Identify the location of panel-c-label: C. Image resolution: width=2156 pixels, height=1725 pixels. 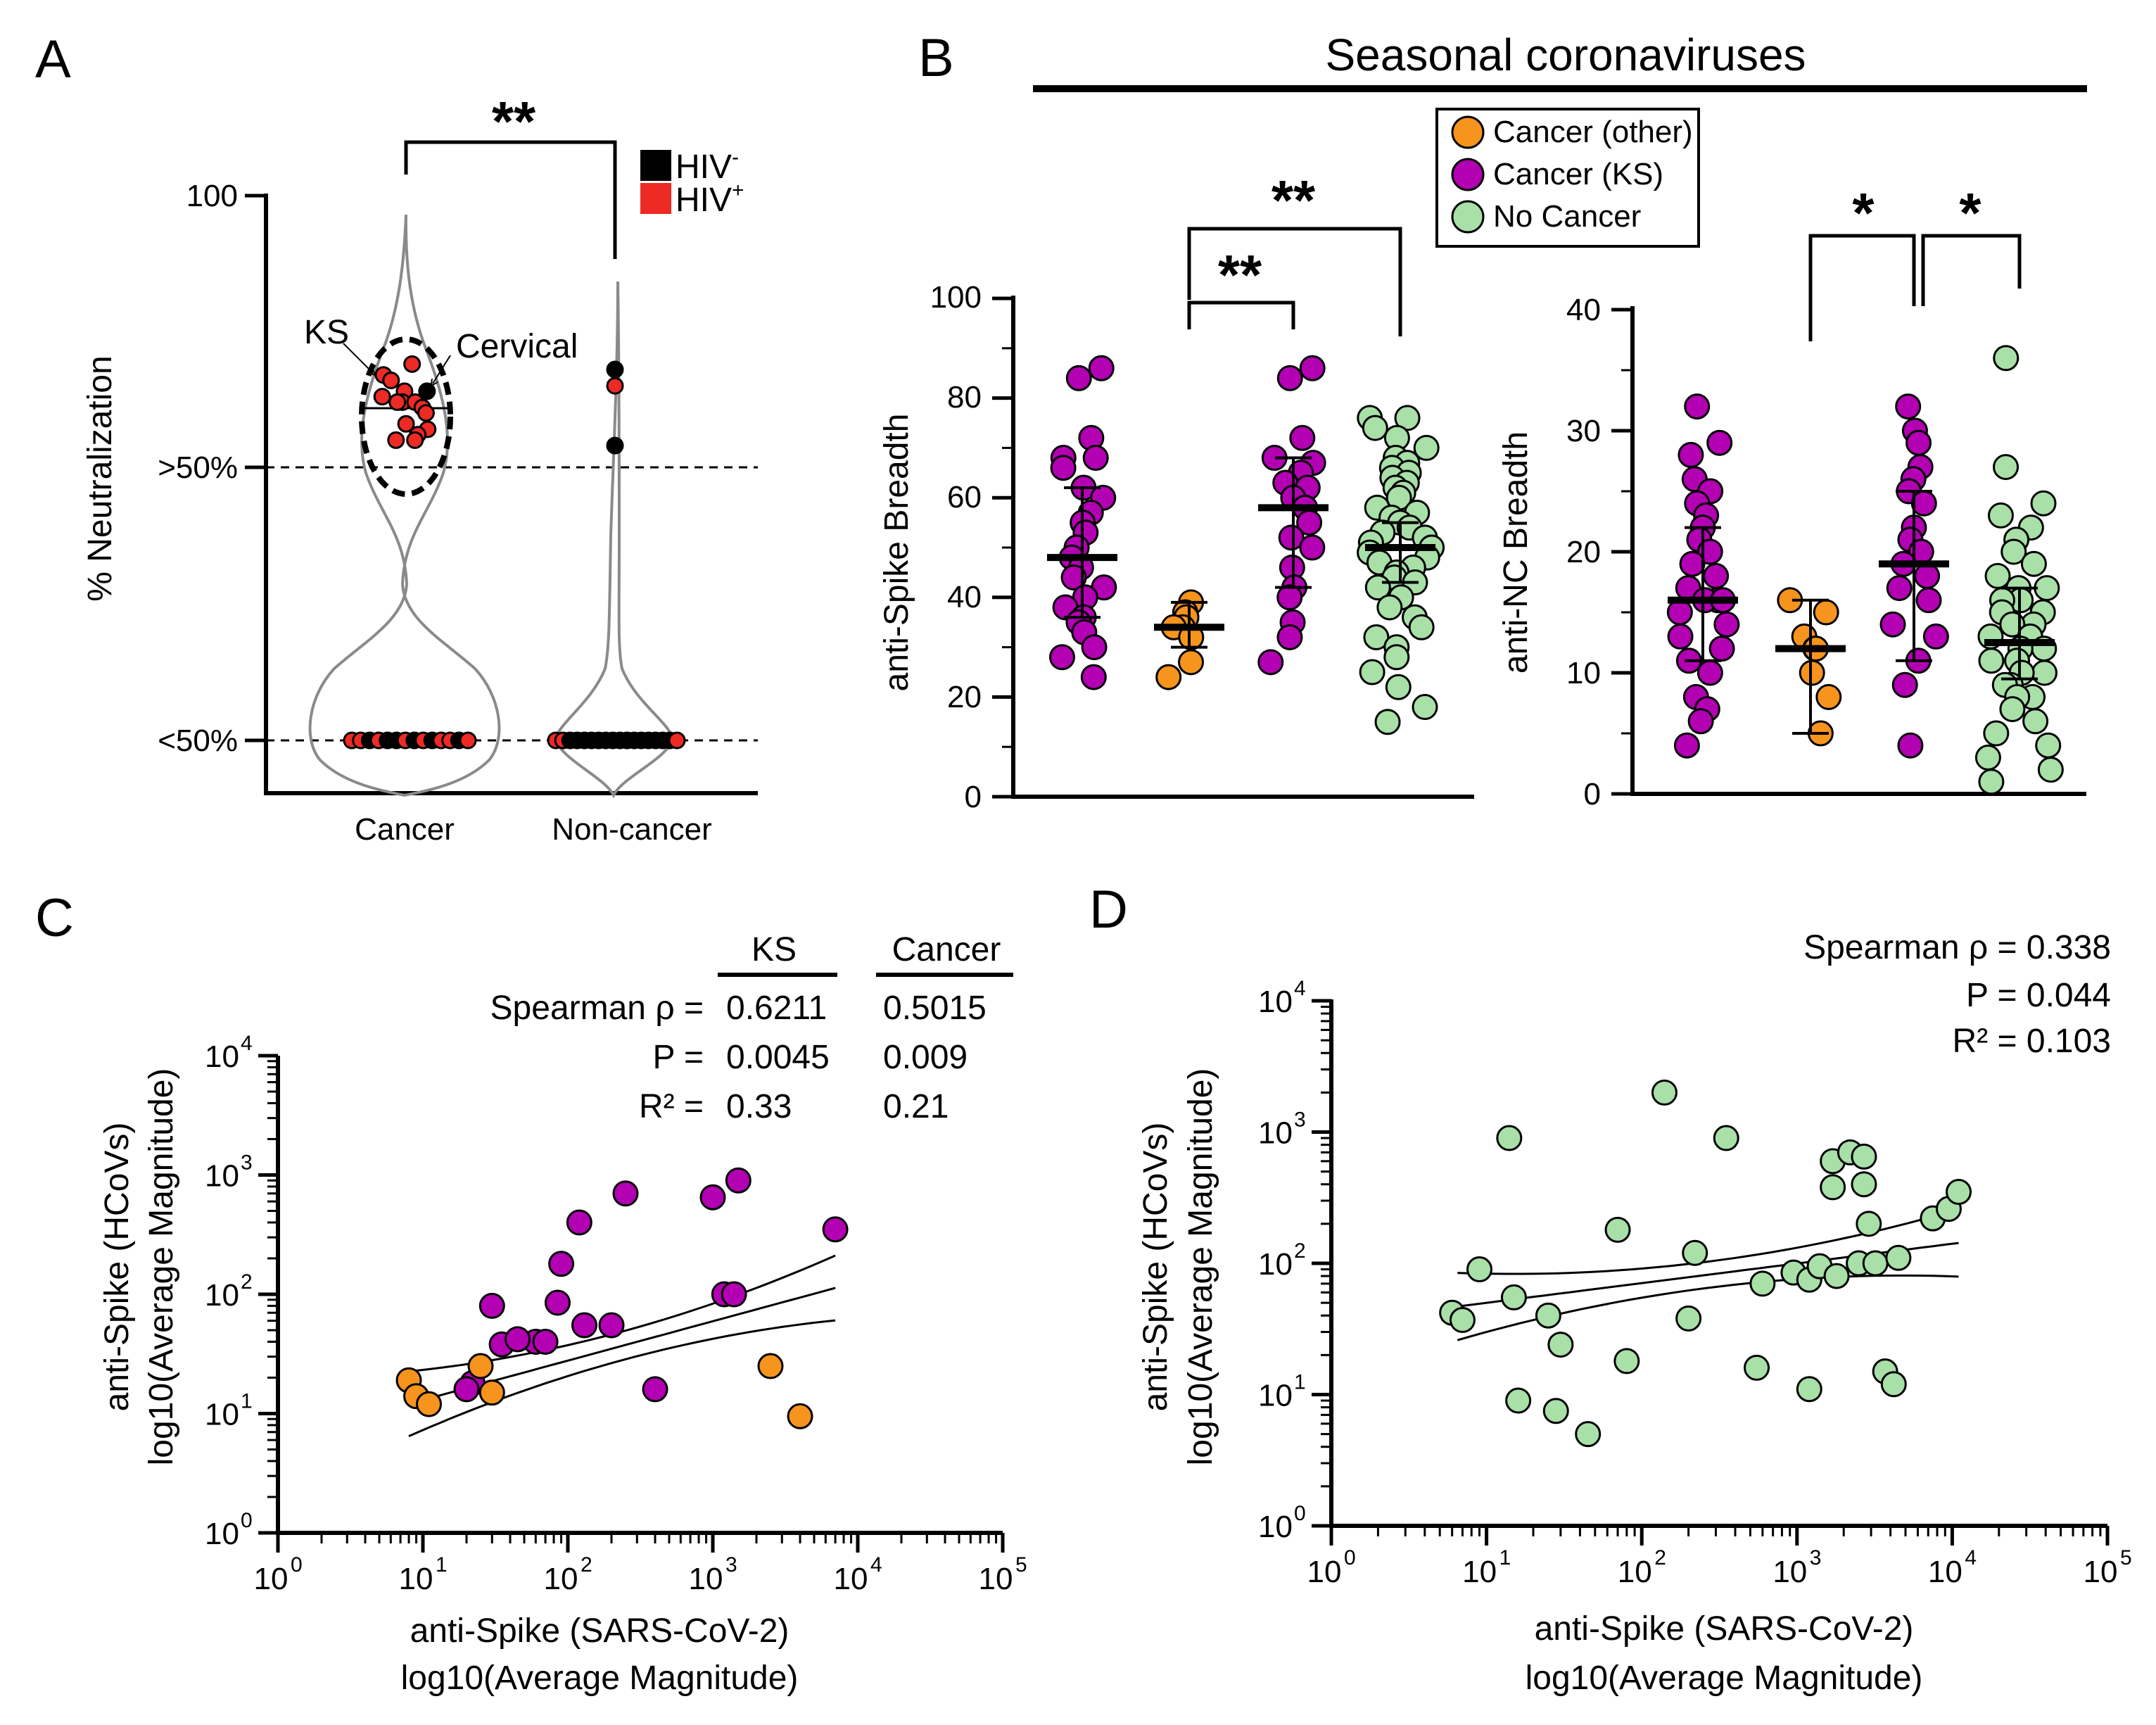
(54, 918).